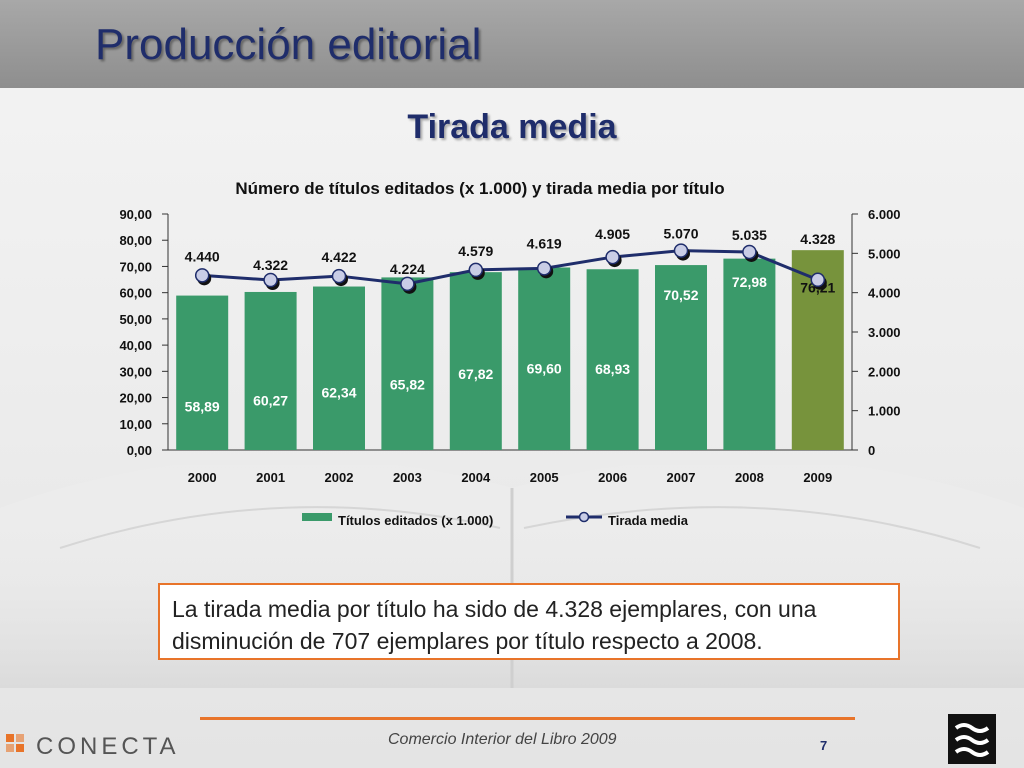 Image resolution: width=1024 pixels, height=768 pixels. Describe the element at coordinates (339, 477) in the screenshot. I see `x-tick-label: 2002` at that location.